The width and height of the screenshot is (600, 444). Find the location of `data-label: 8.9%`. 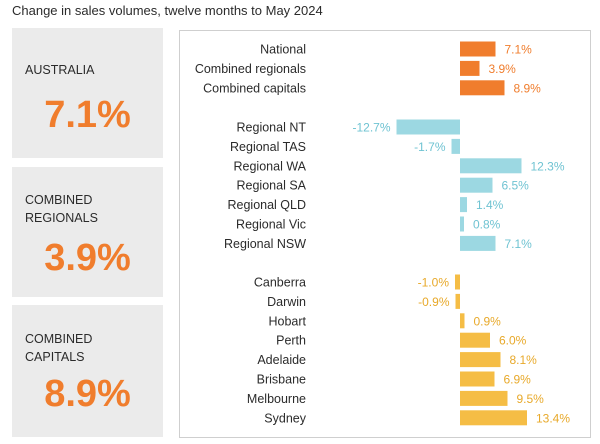

data-label: 8.9% is located at coordinates (528, 88).